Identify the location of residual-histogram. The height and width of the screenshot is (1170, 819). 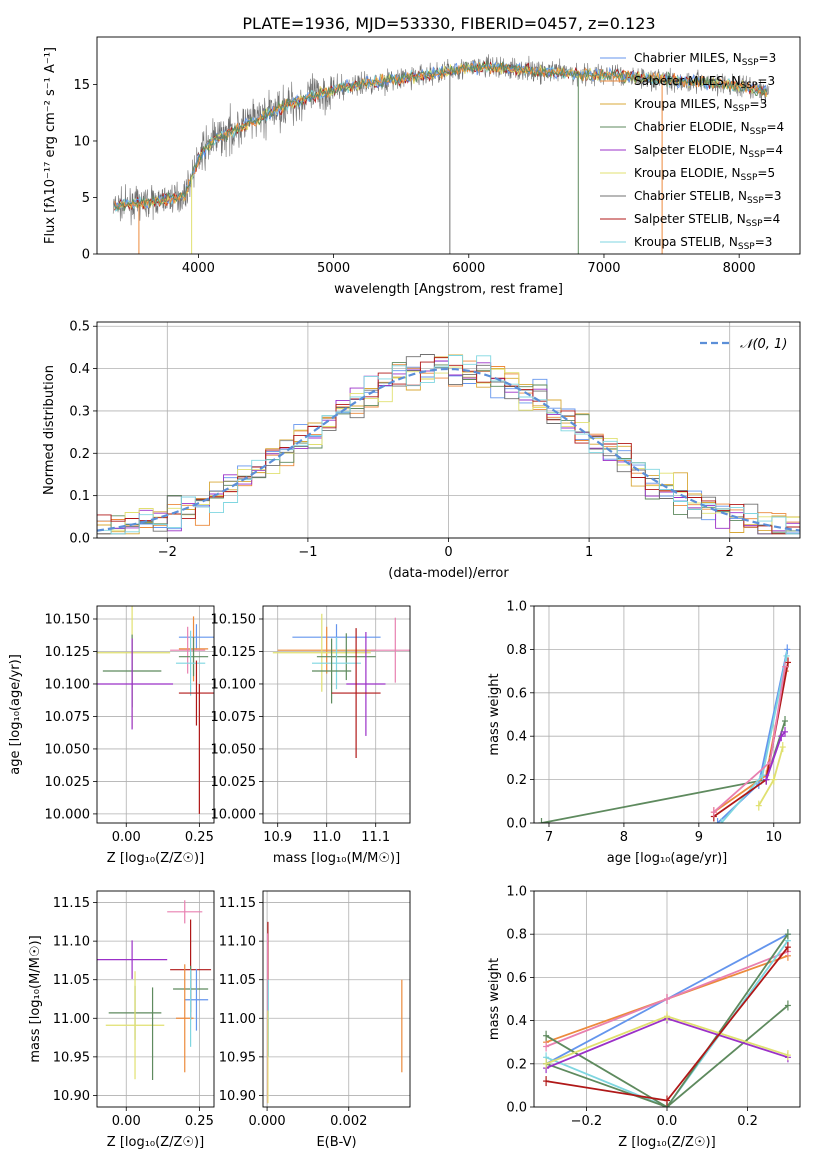
(448, 445).